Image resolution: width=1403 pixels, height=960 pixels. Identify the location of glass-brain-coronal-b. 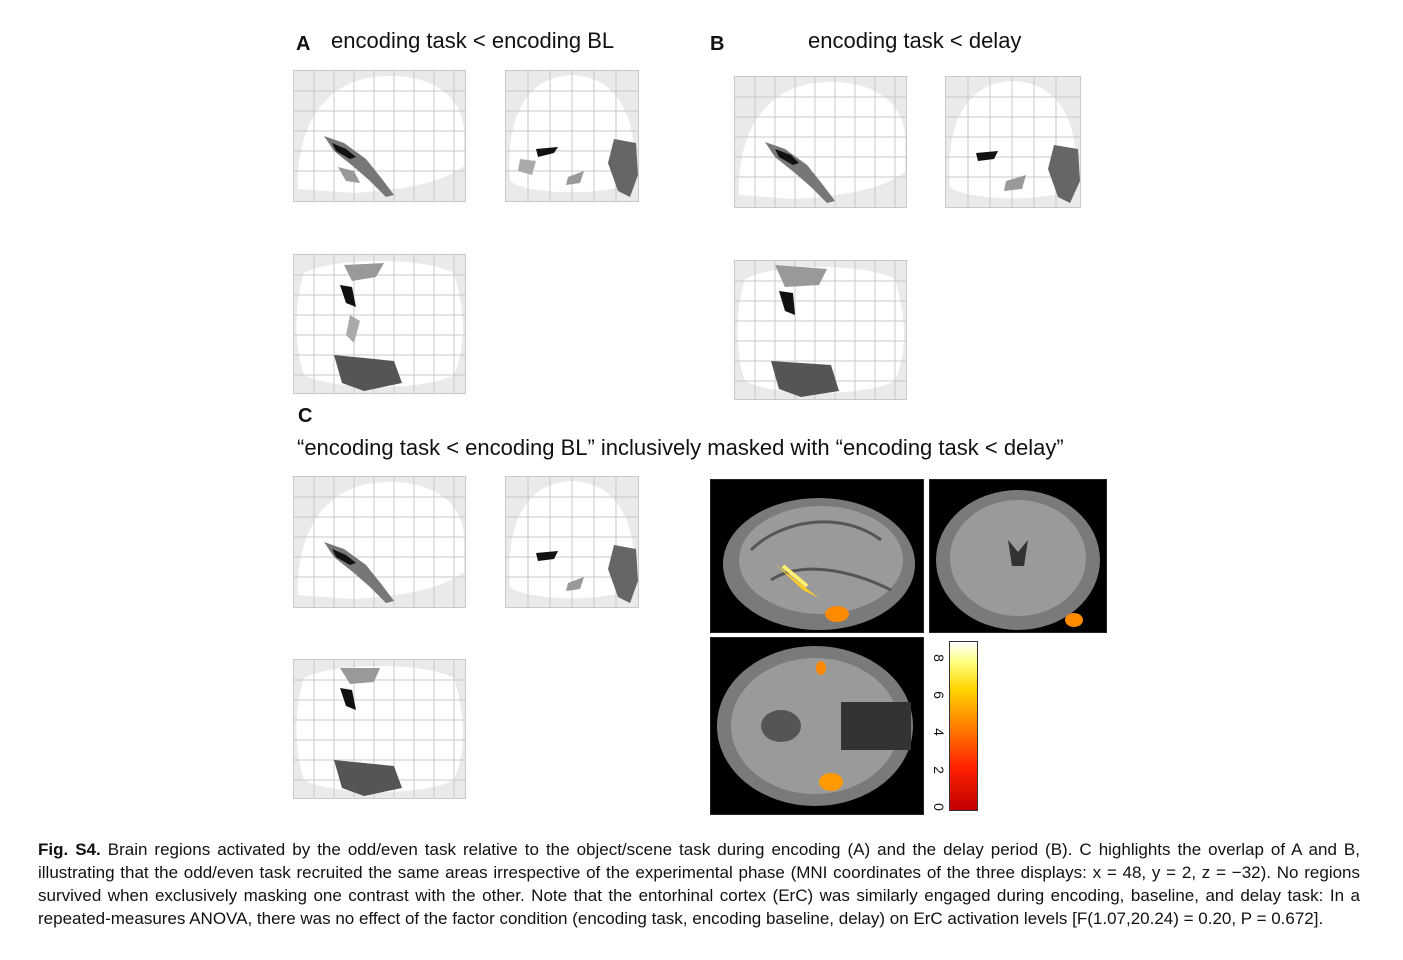
(1013, 142).